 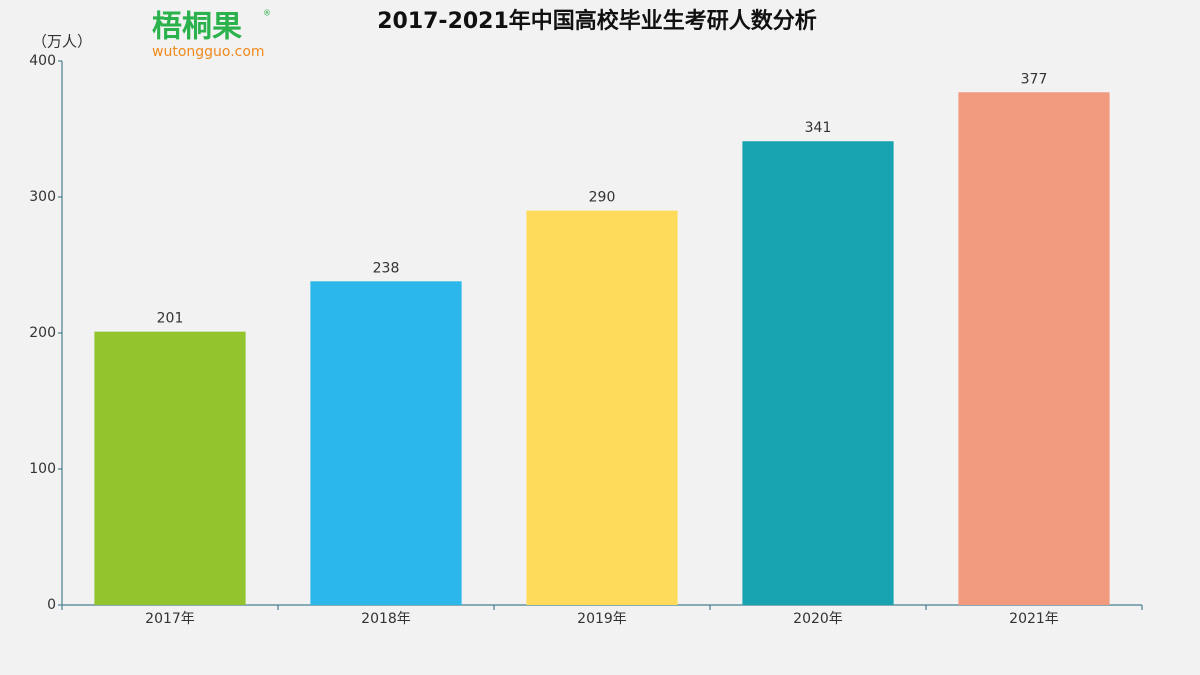 What do you see at coordinates (267, 13) in the screenshot?
I see `logo-mark: ®` at bounding box center [267, 13].